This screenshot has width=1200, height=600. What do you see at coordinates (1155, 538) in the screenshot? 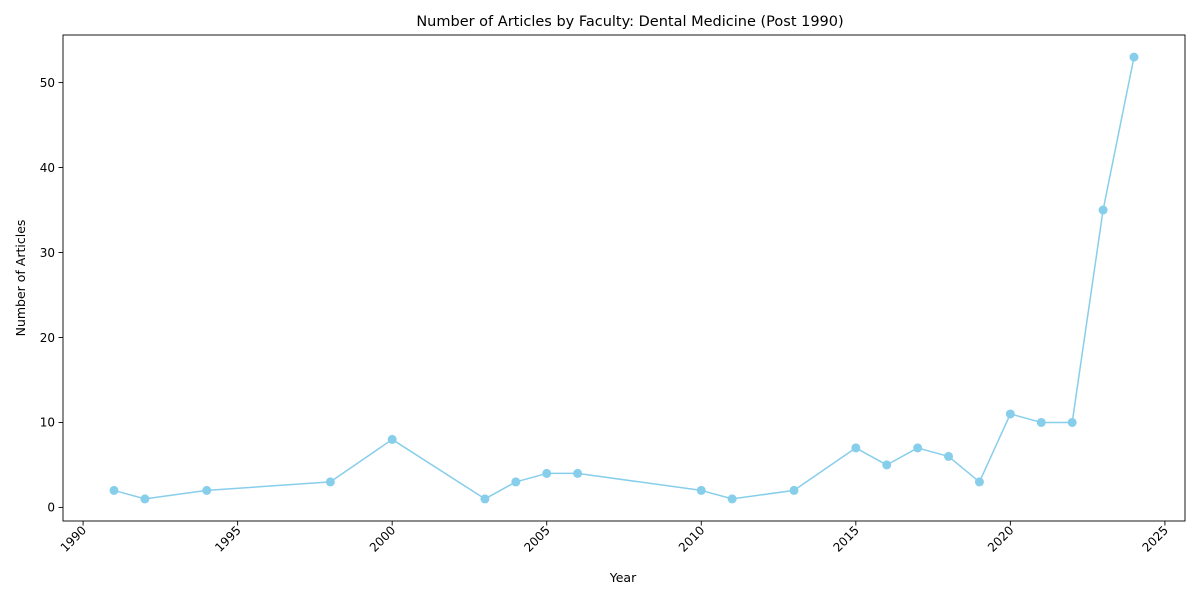
I see `x-tick-label: 2025` at bounding box center [1155, 538].